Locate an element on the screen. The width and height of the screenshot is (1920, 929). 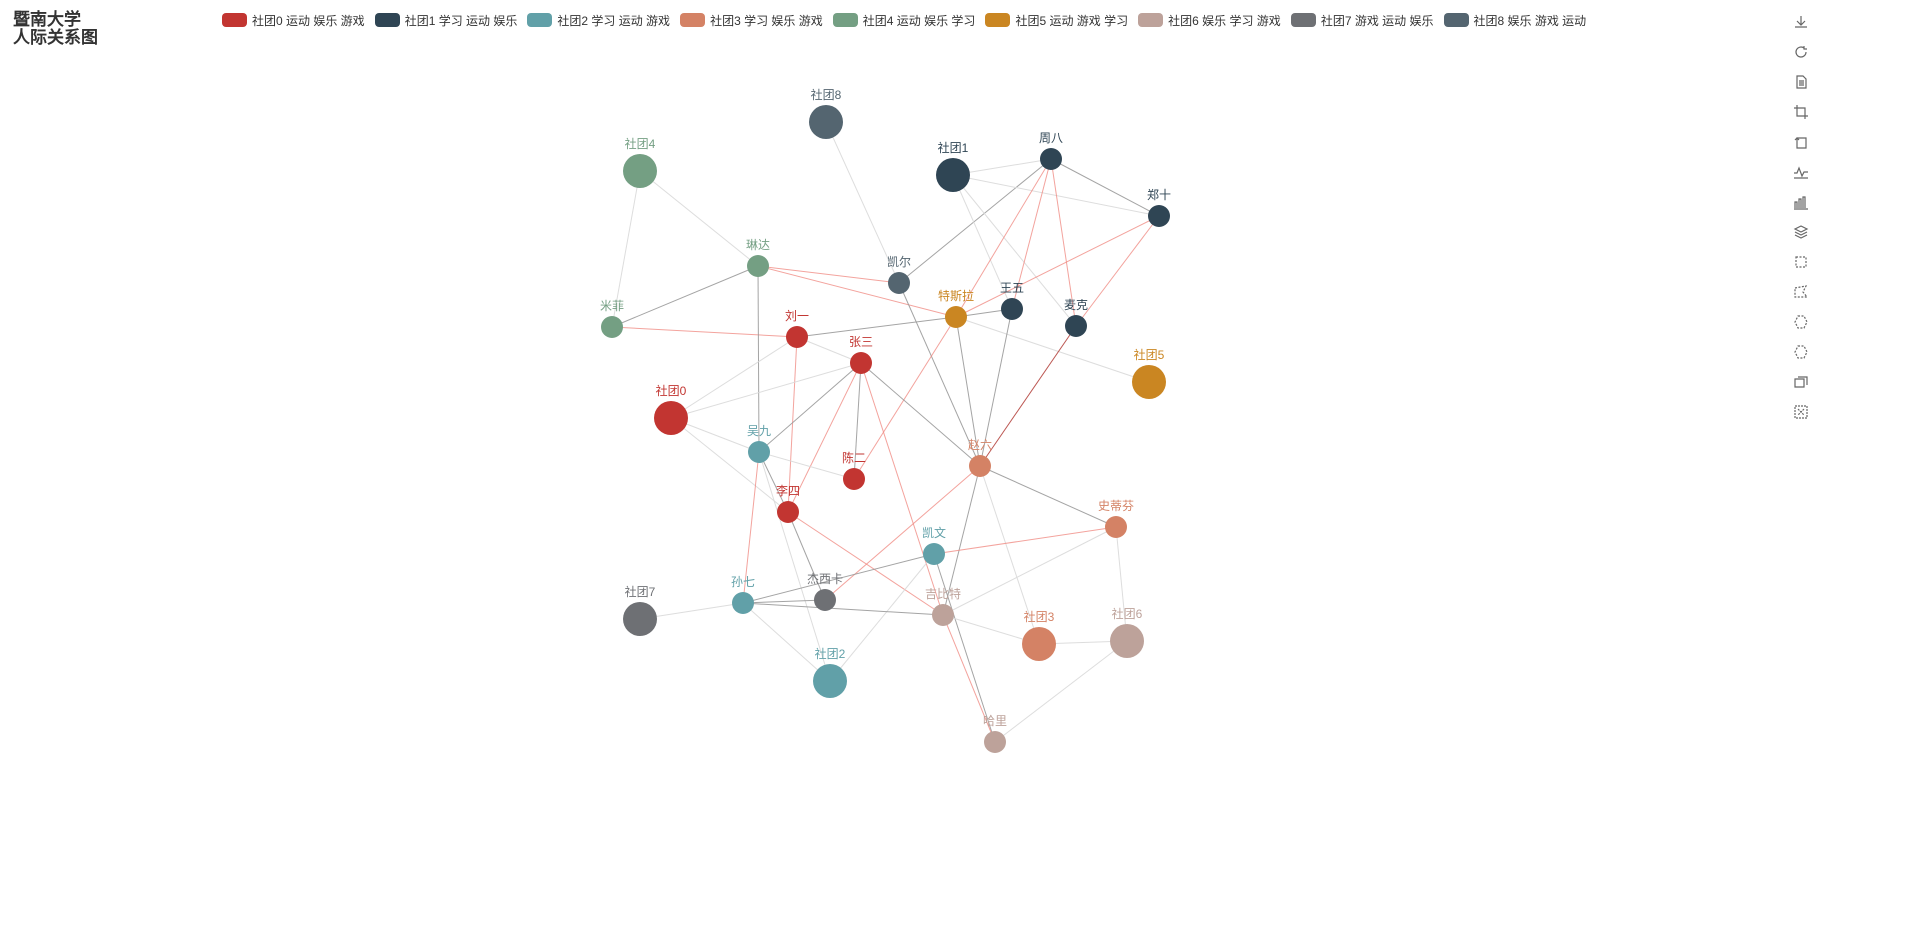
legend-item-8: 社团8 娱乐 游戏 运动 is located at coordinates (1514, 20).